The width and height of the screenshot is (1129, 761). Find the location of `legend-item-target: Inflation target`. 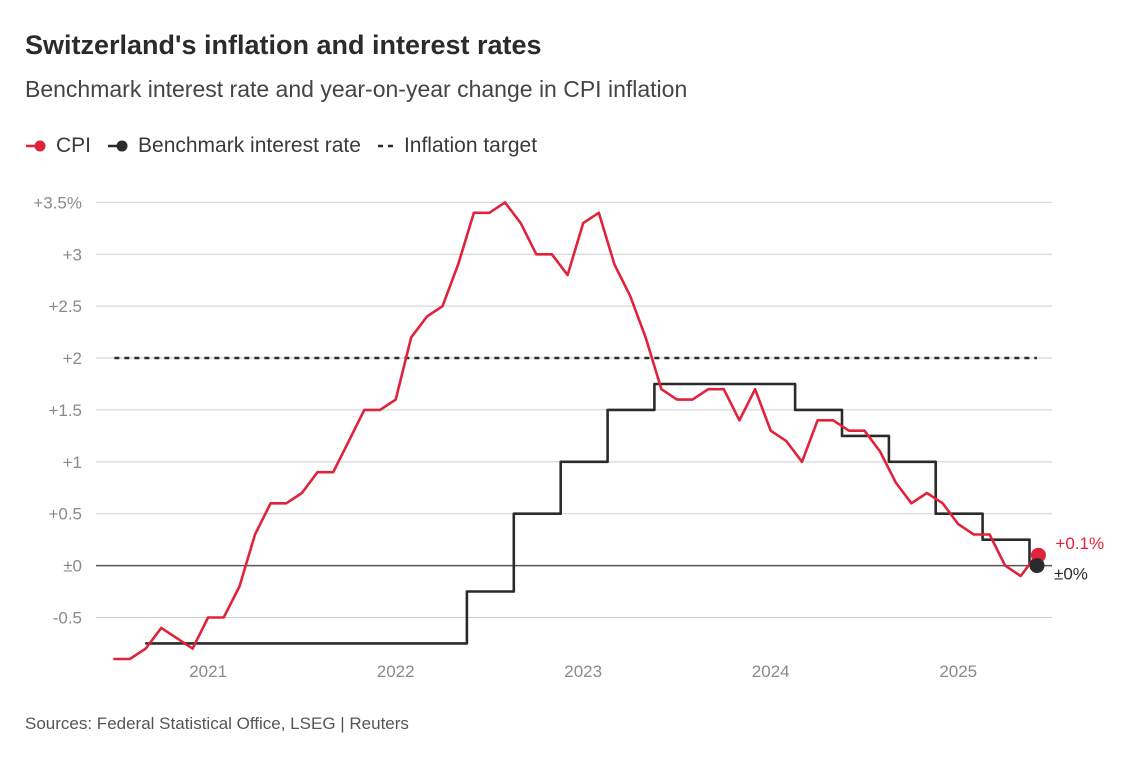

legend-item-target: Inflation target is located at coordinates (457, 146).